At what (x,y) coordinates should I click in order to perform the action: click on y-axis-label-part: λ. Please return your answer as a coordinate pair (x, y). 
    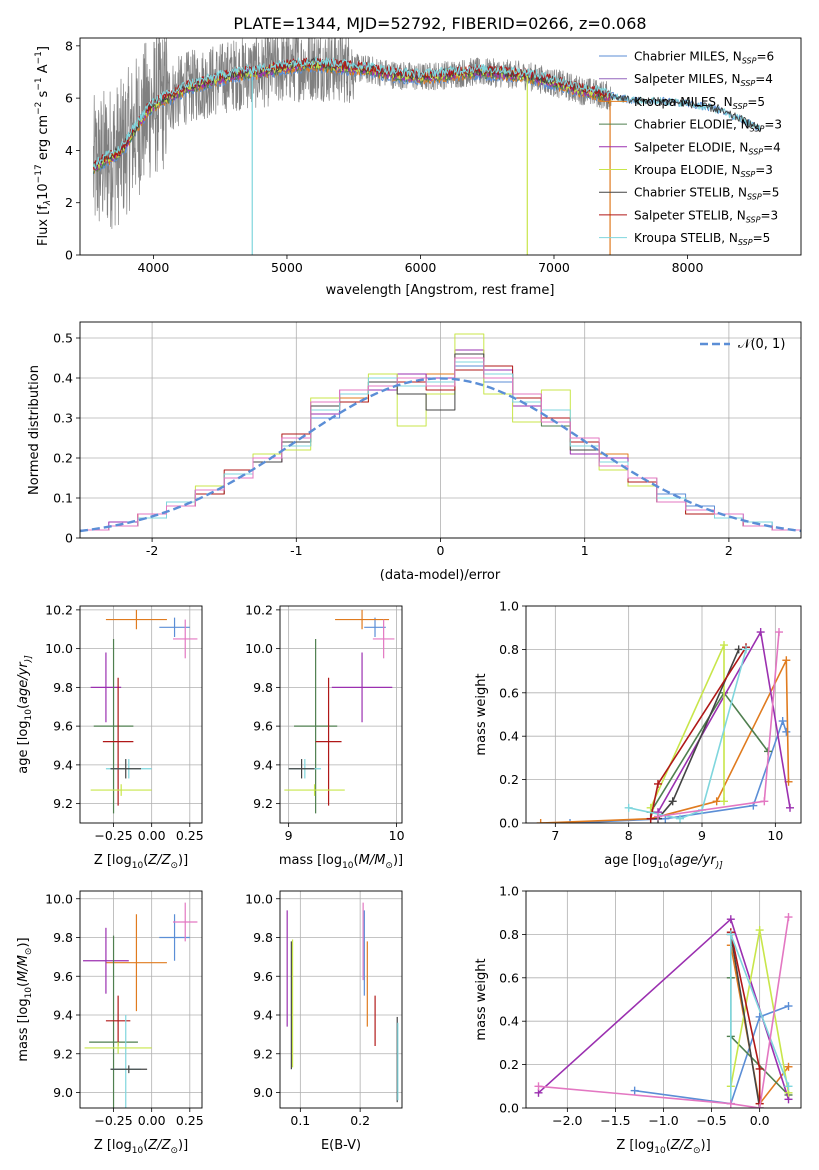
    Looking at the image, I should click on (48, 203).